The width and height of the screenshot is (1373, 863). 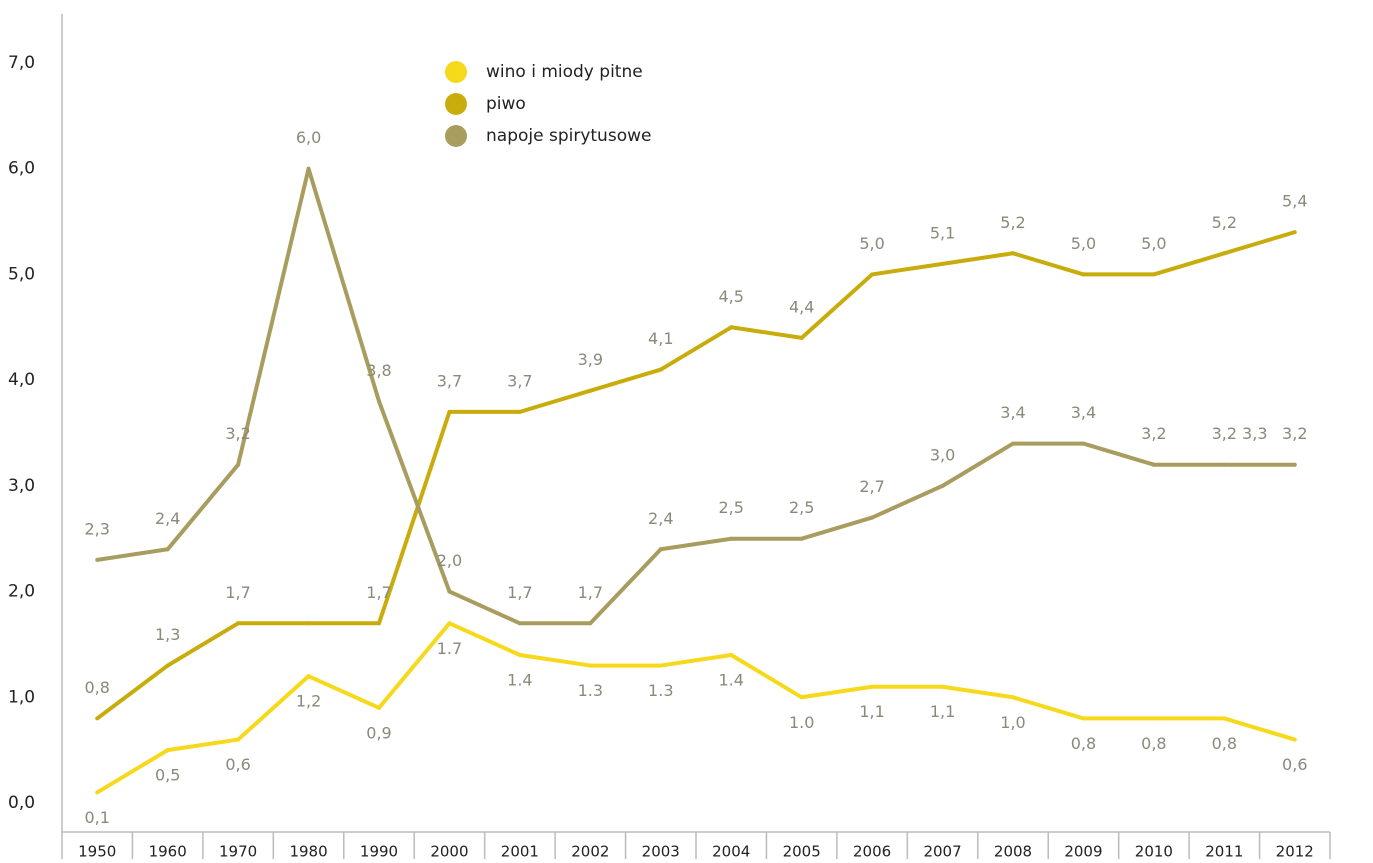 I want to click on x-tick-label: 1950, so click(x=97, y=851).